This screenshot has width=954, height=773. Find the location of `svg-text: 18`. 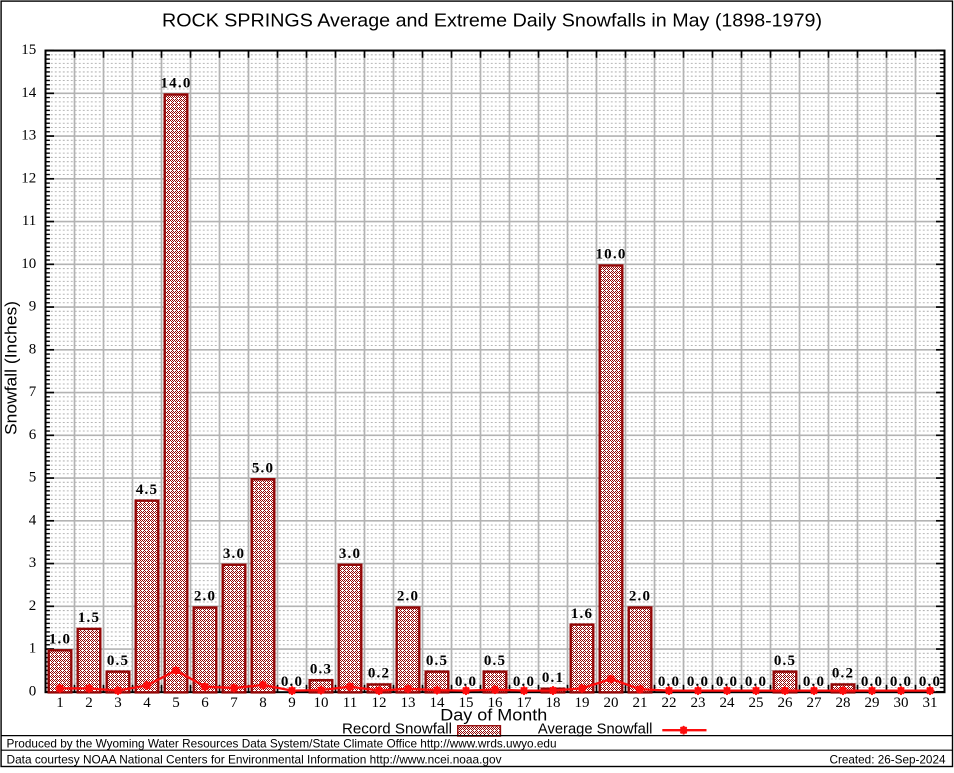

svg-text: 18 is located at coordinates (553, 703).